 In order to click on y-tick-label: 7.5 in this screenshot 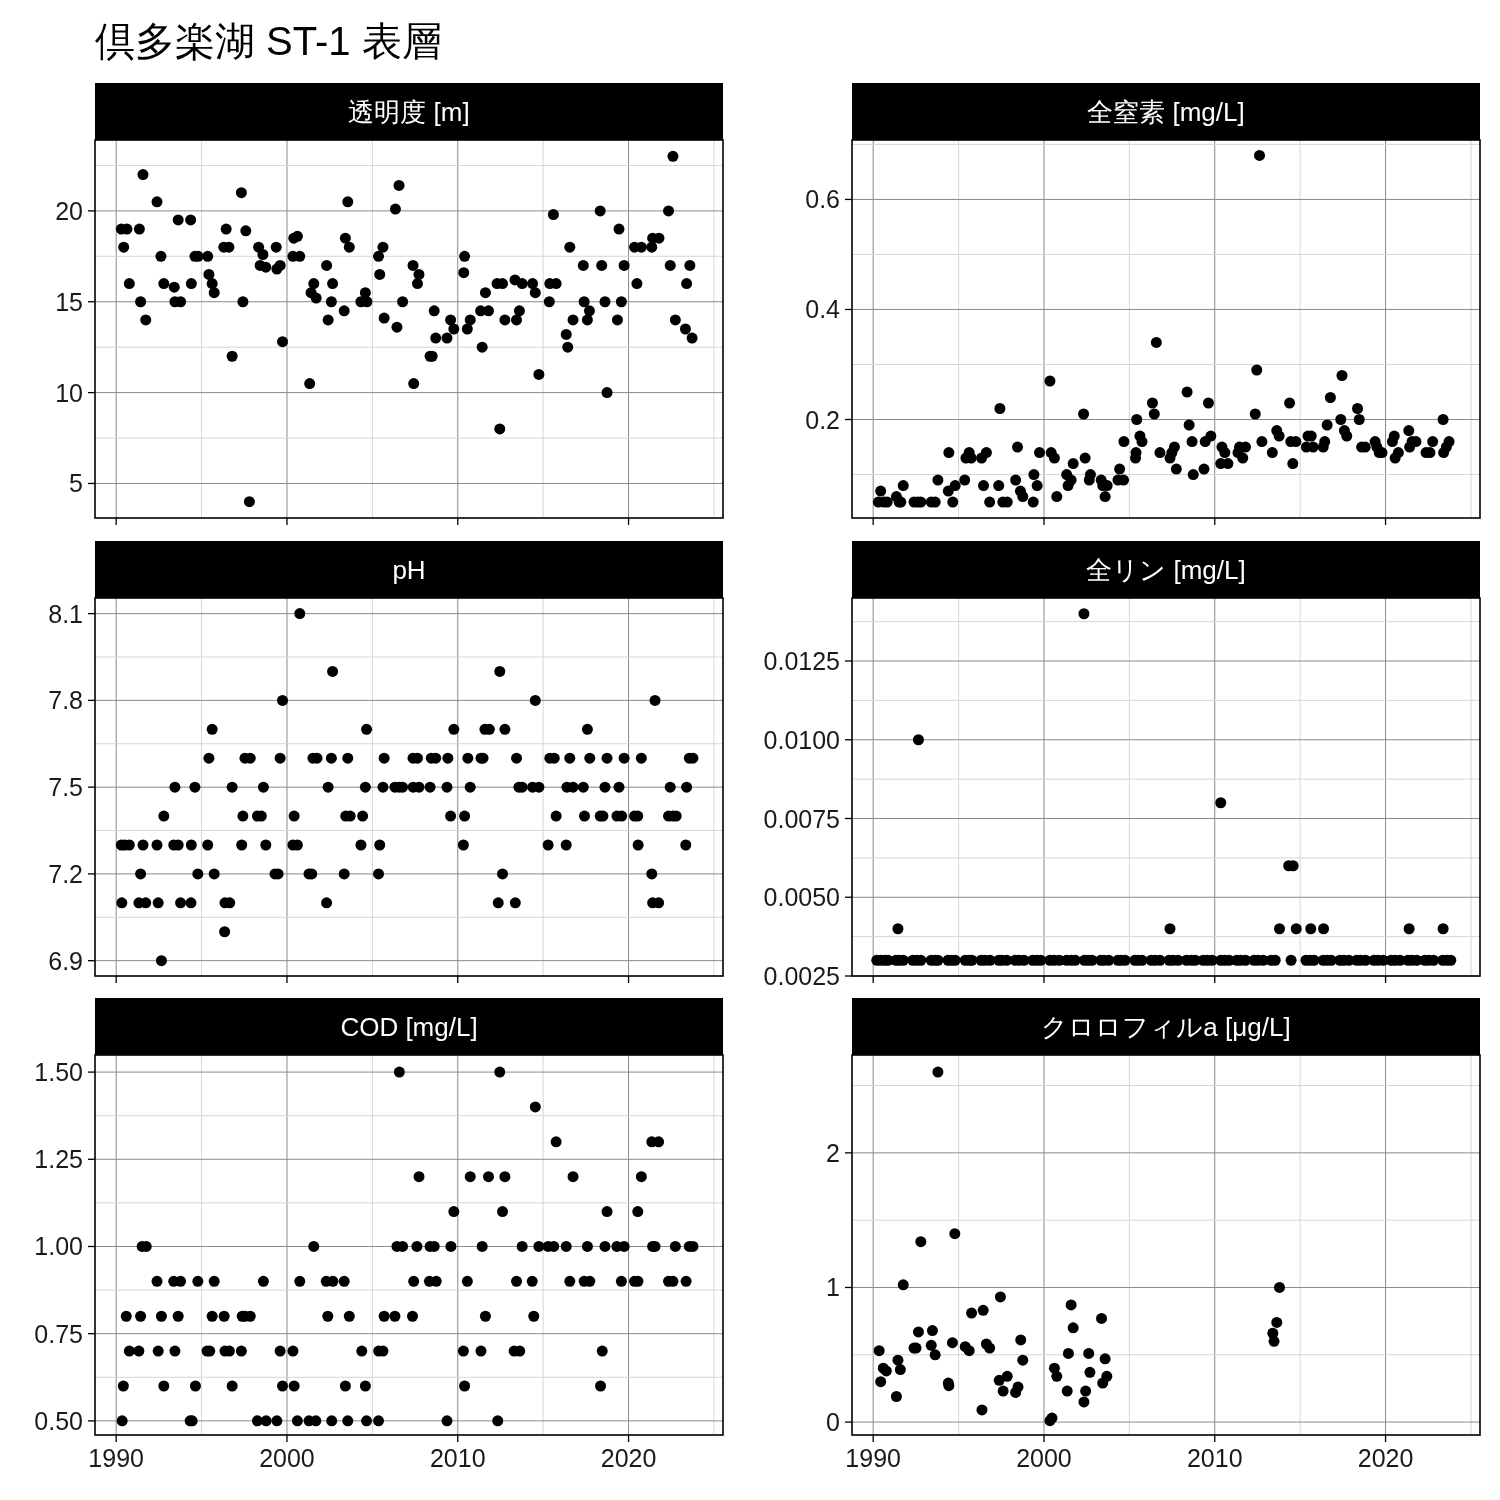, I will do `click(65, 787)`.